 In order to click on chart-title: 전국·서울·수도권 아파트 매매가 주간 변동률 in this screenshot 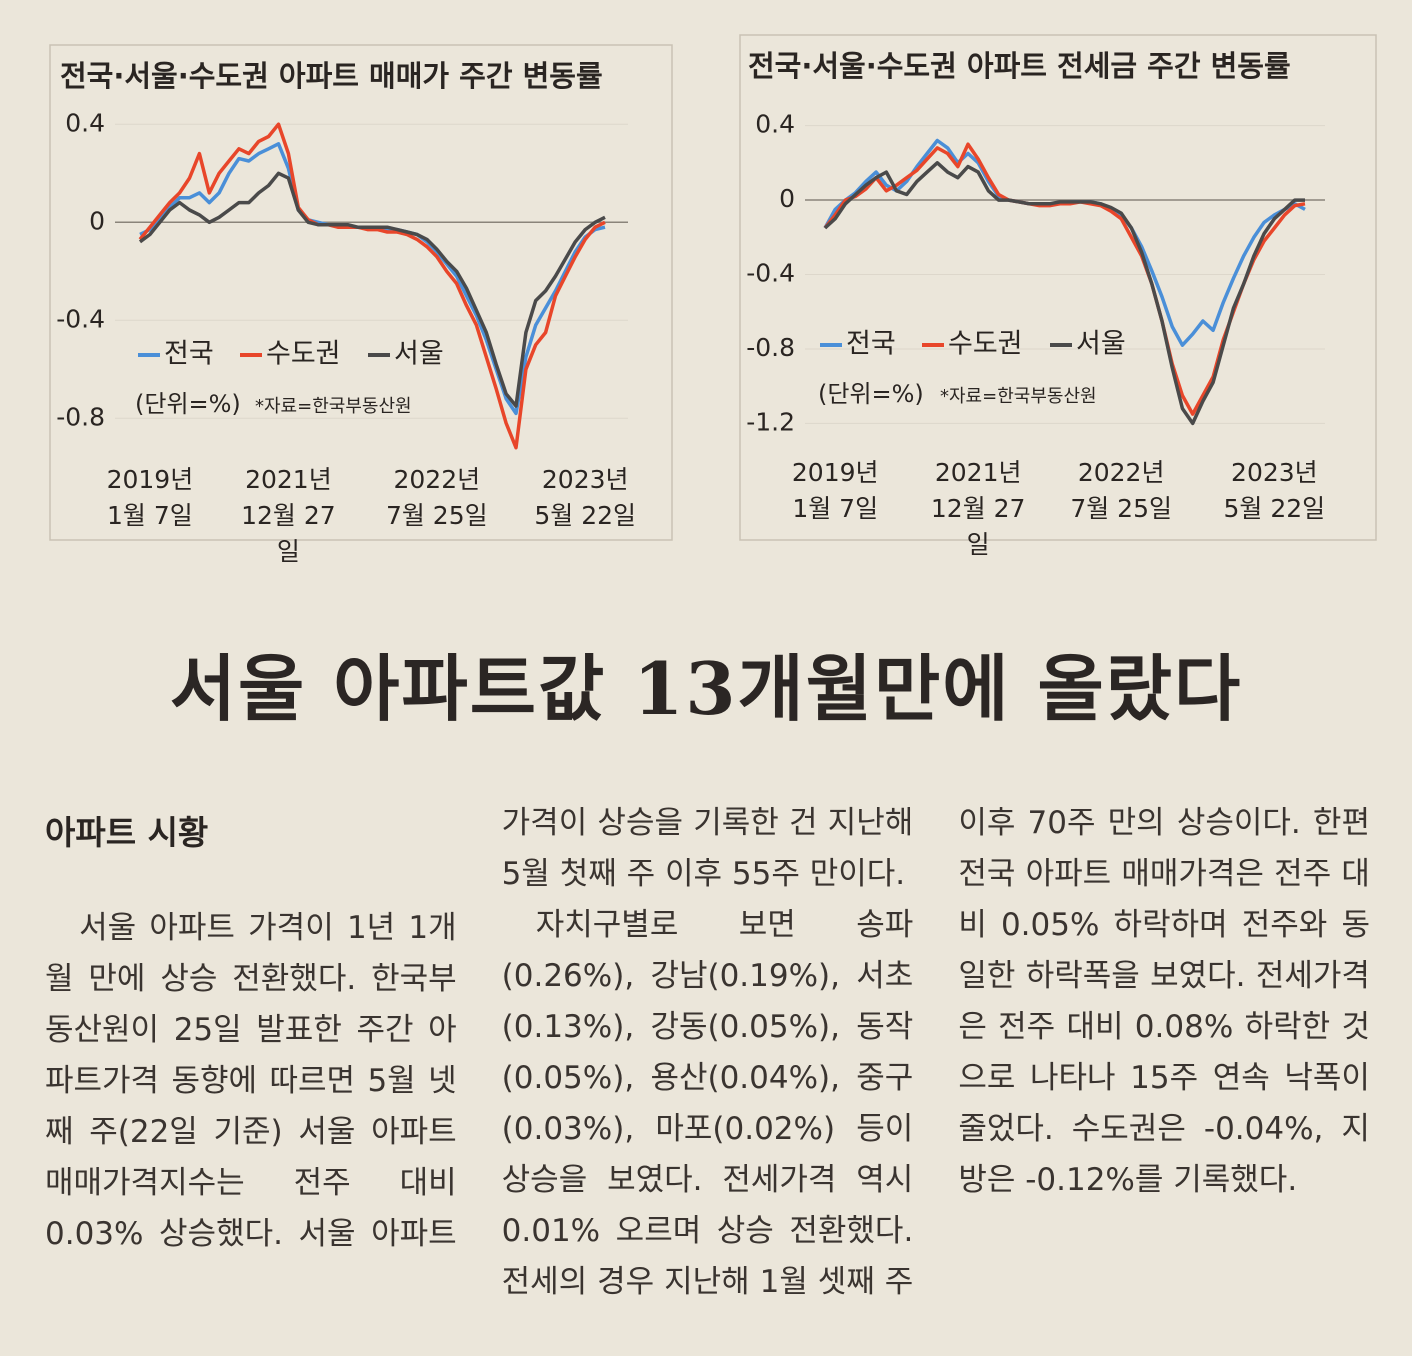, I will do `click(331, 76)`.